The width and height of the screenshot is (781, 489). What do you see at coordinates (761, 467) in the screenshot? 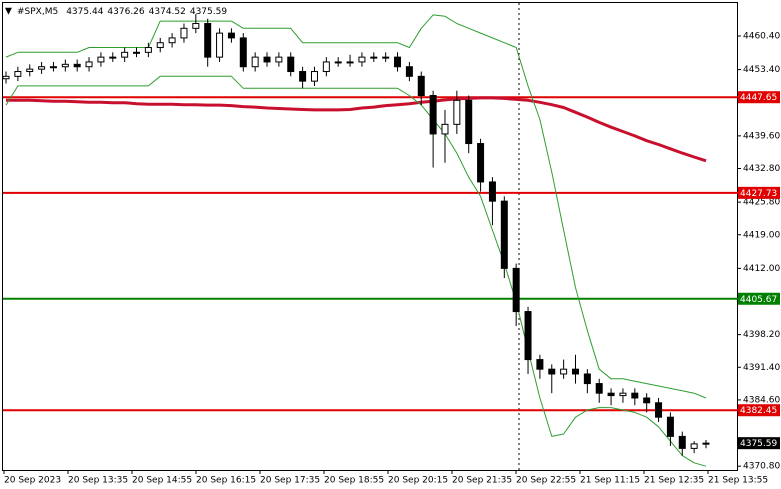
I see `y-tick-label: 4370.80` at bounding box center [761, 467].